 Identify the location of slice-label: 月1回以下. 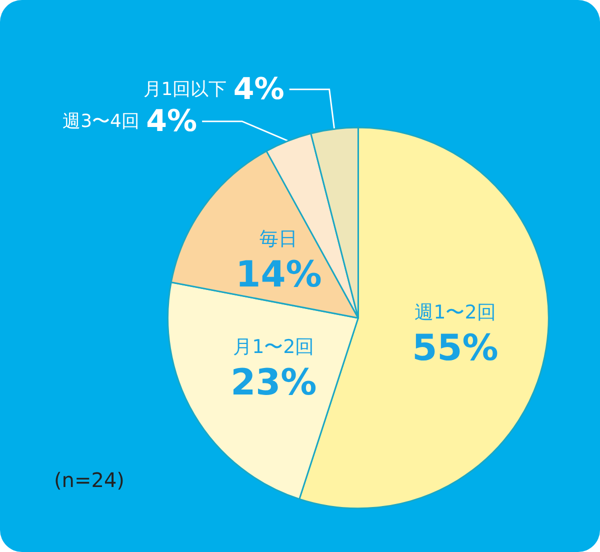
(185, 89).